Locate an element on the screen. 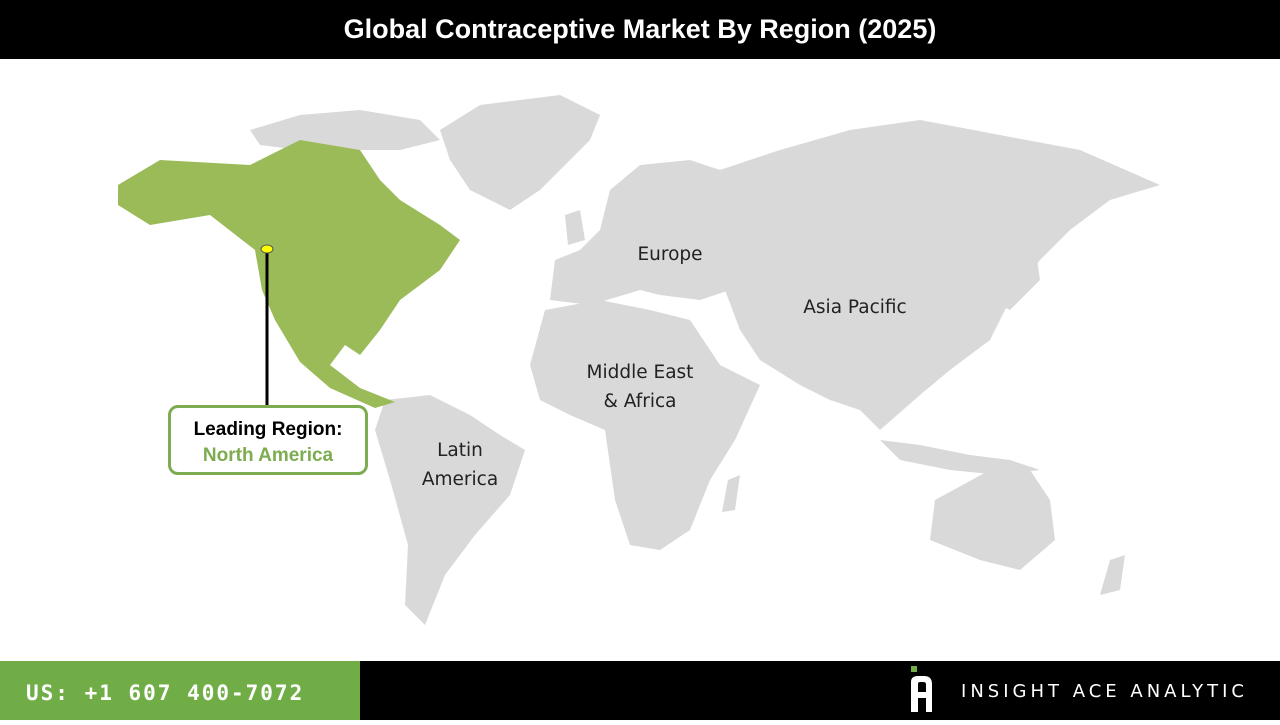 The height and width of the screenshot is (725, 1280). brand-name: INSIGHT ACE ANALYTIC is located at coordinates (1104, 691).